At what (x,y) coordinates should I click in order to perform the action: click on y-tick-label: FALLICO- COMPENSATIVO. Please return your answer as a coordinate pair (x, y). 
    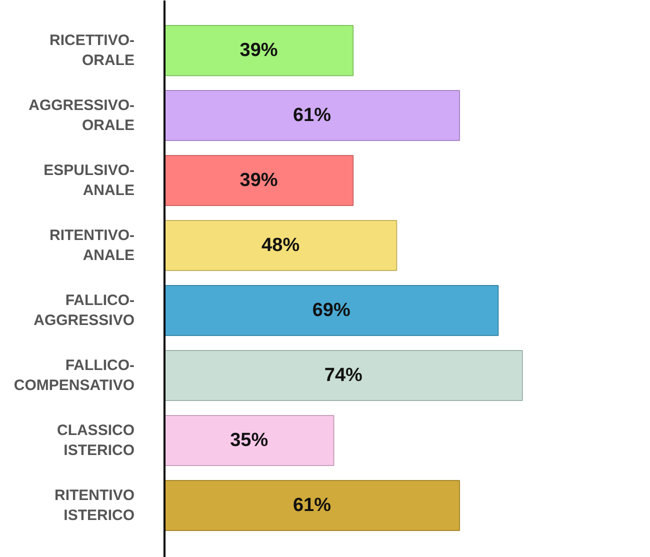
    Looking at the image, I should click on (74, 375).